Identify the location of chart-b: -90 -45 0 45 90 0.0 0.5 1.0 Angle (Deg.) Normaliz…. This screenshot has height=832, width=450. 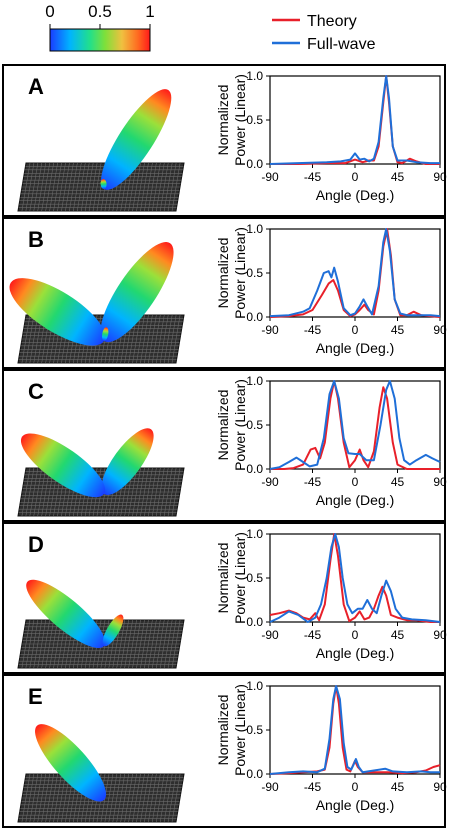
(331, 289).